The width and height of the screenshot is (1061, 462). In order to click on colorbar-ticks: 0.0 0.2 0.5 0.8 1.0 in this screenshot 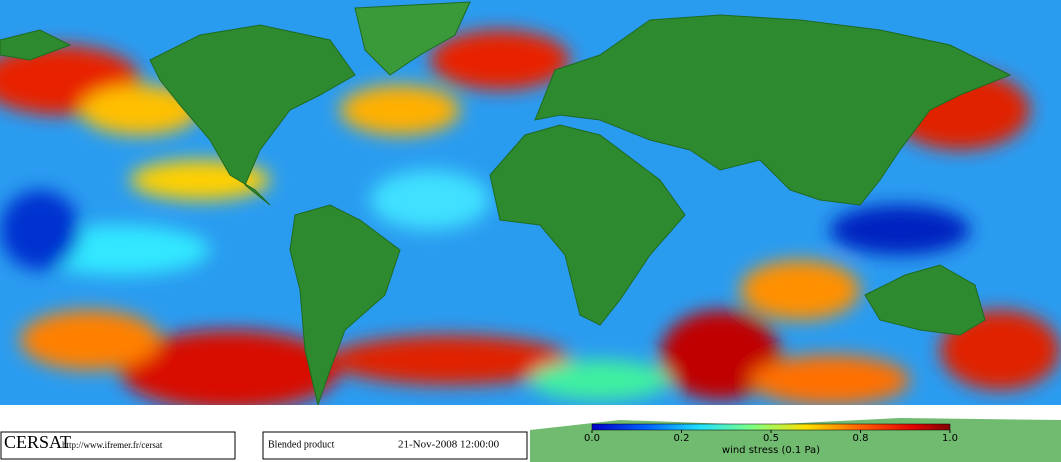, I will do `click(771, 437)`.